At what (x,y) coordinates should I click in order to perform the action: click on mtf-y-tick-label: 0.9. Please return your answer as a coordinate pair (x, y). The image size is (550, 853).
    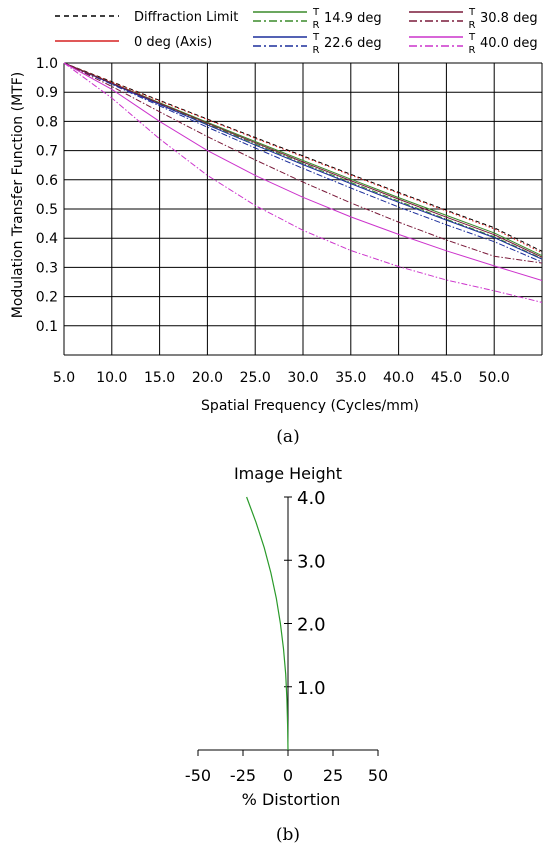
    Looking at the image, I should click on (47, 93).